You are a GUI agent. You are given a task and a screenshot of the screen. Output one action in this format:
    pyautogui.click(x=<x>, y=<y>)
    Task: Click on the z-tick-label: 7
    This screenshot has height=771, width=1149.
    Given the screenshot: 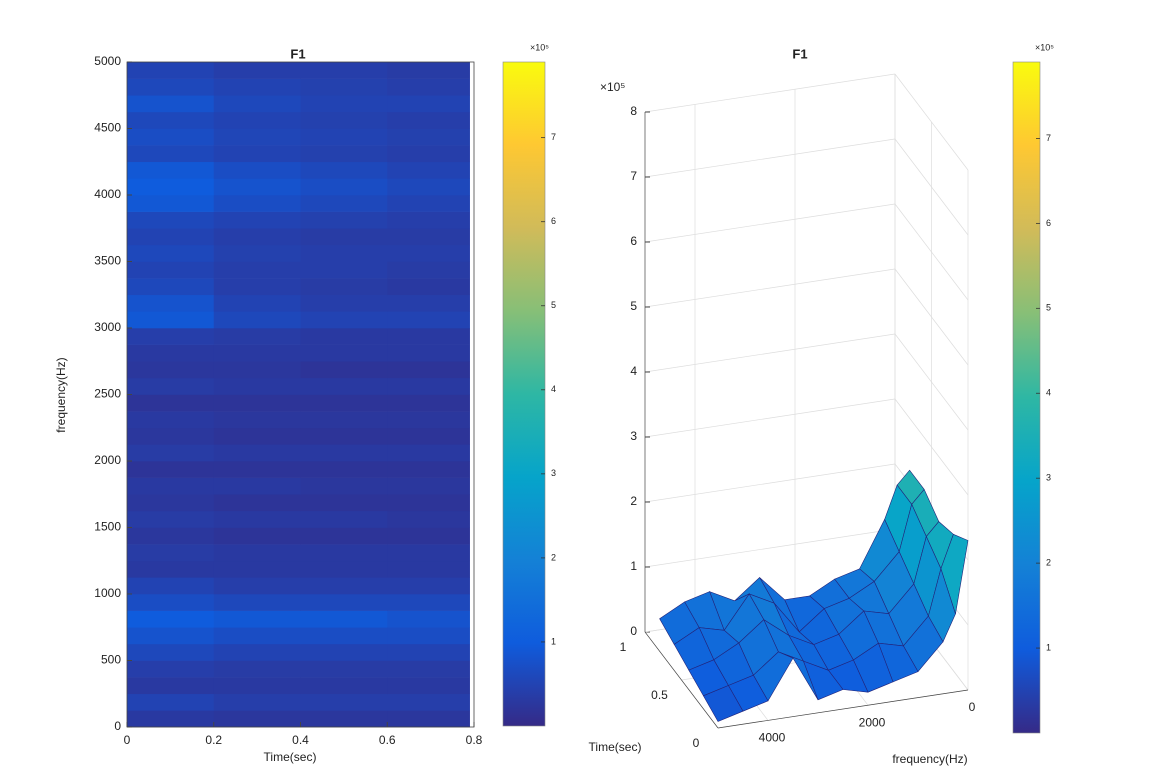 What is the action you would take?
    pyautogui.click(x=633, y=176)
    